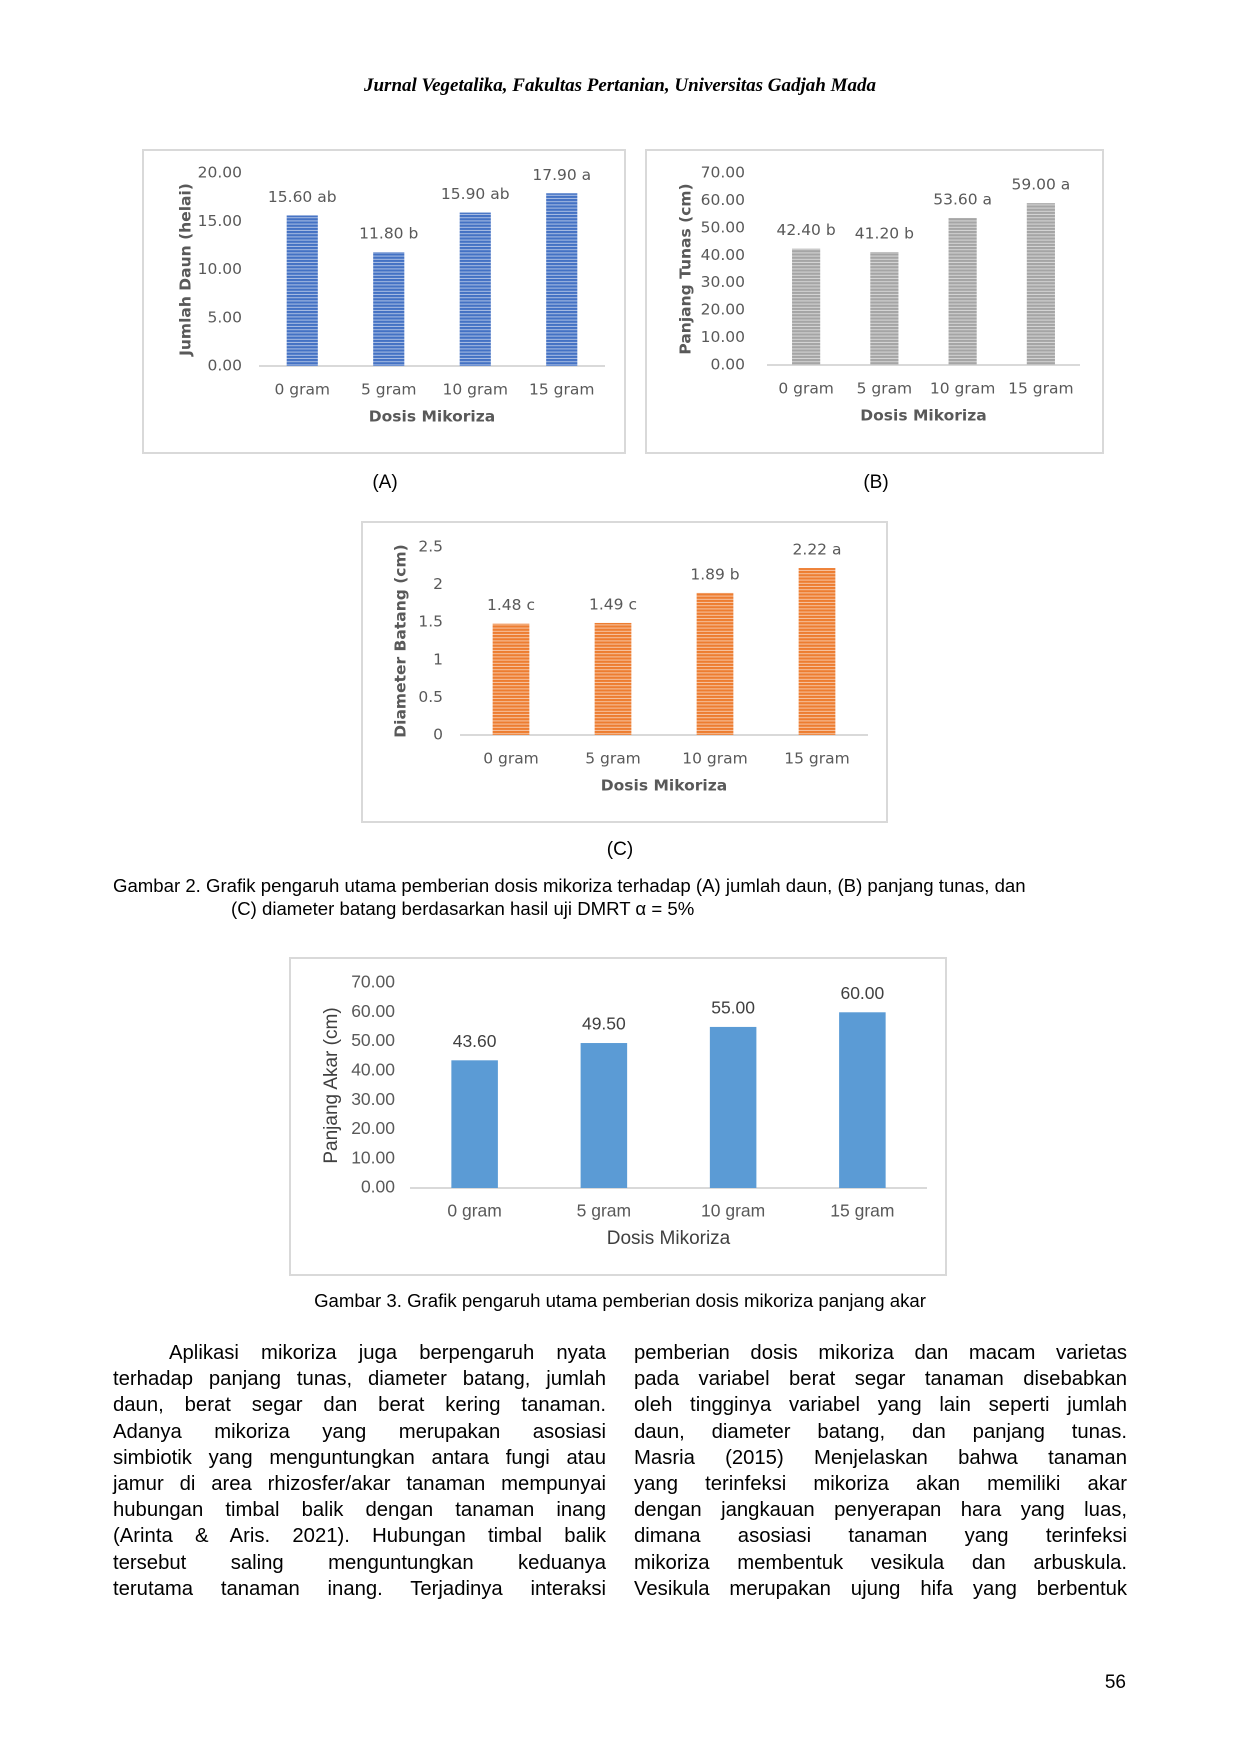 This screenshot has height=1754, width=1240. What do you see at coordinates (438, 659) in the screenshot?
I see `y-tick-label: 1` at bounding box center [438, 659].